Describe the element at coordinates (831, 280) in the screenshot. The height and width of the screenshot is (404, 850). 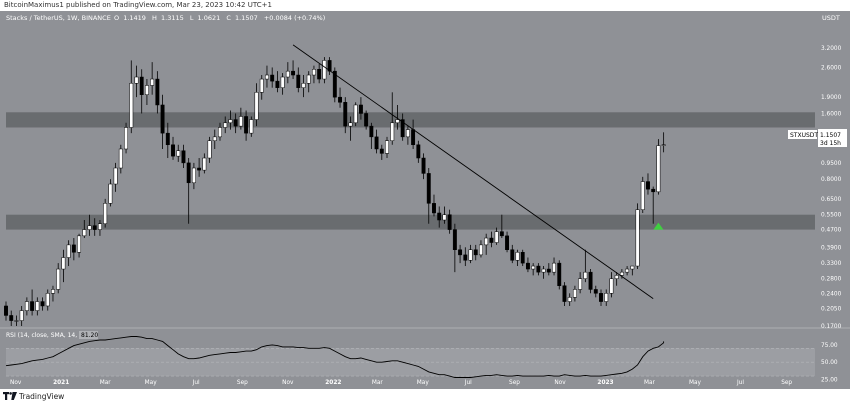
I see `price-tick-label: 0.2800` at that location.